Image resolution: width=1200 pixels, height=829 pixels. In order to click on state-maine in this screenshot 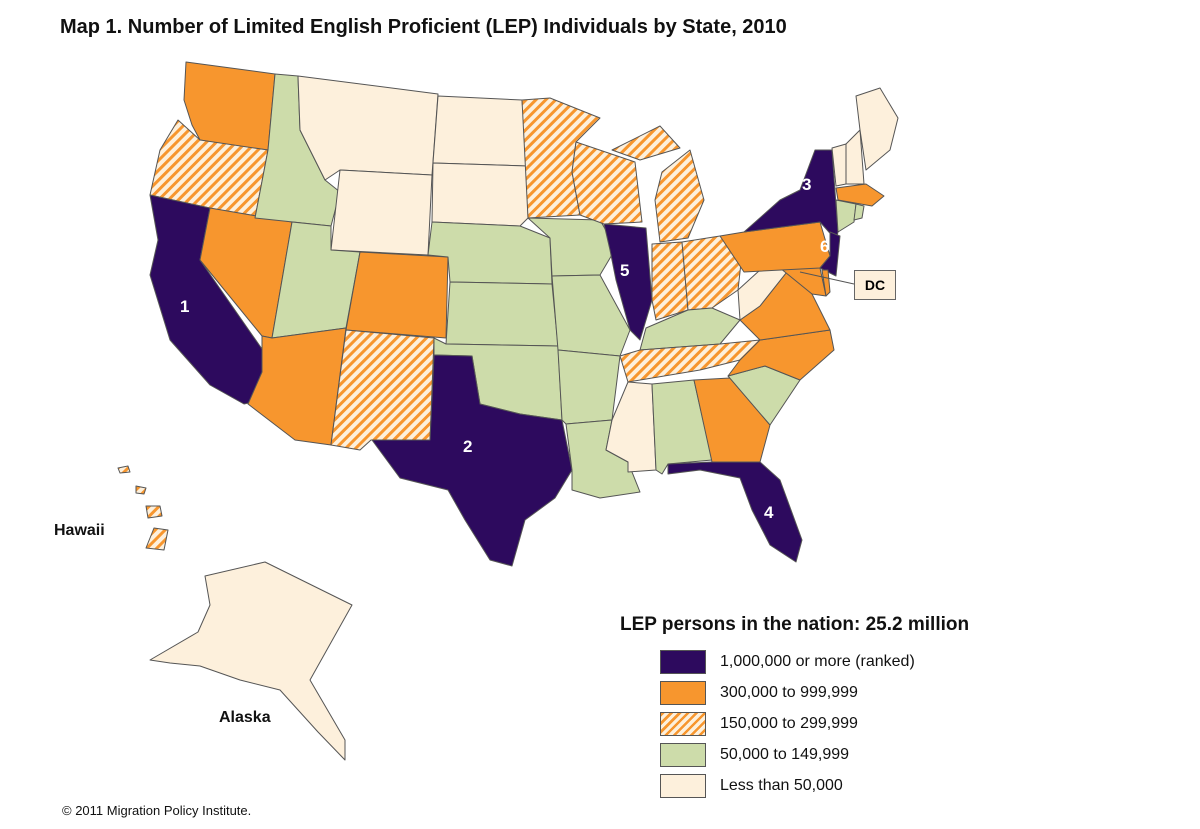, I will do `click(877, 129)`.